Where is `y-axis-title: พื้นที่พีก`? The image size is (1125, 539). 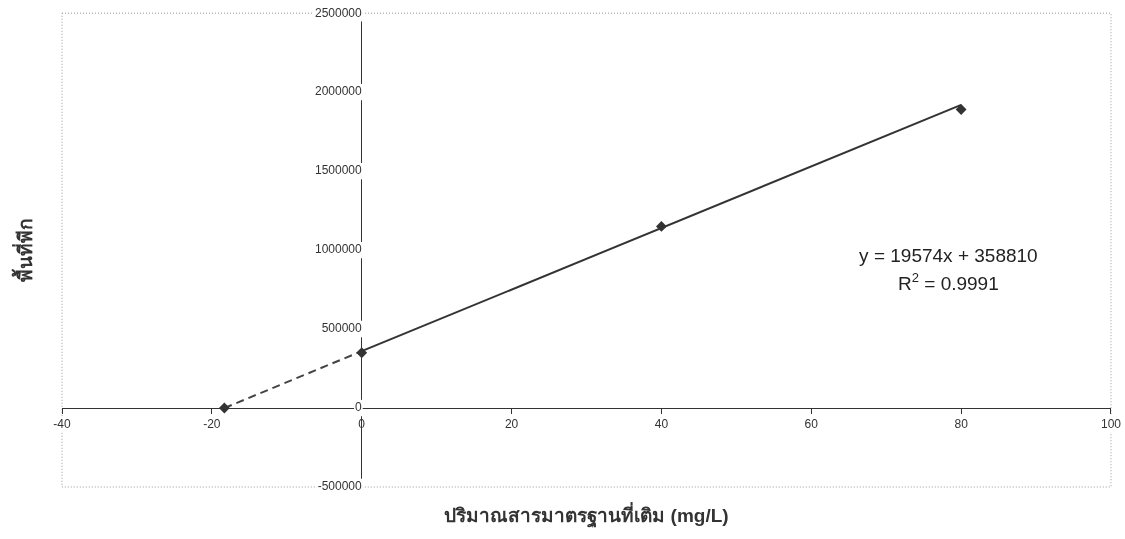 y-axis-title: พื้นที่พีก is located at coordinates (24, 250).